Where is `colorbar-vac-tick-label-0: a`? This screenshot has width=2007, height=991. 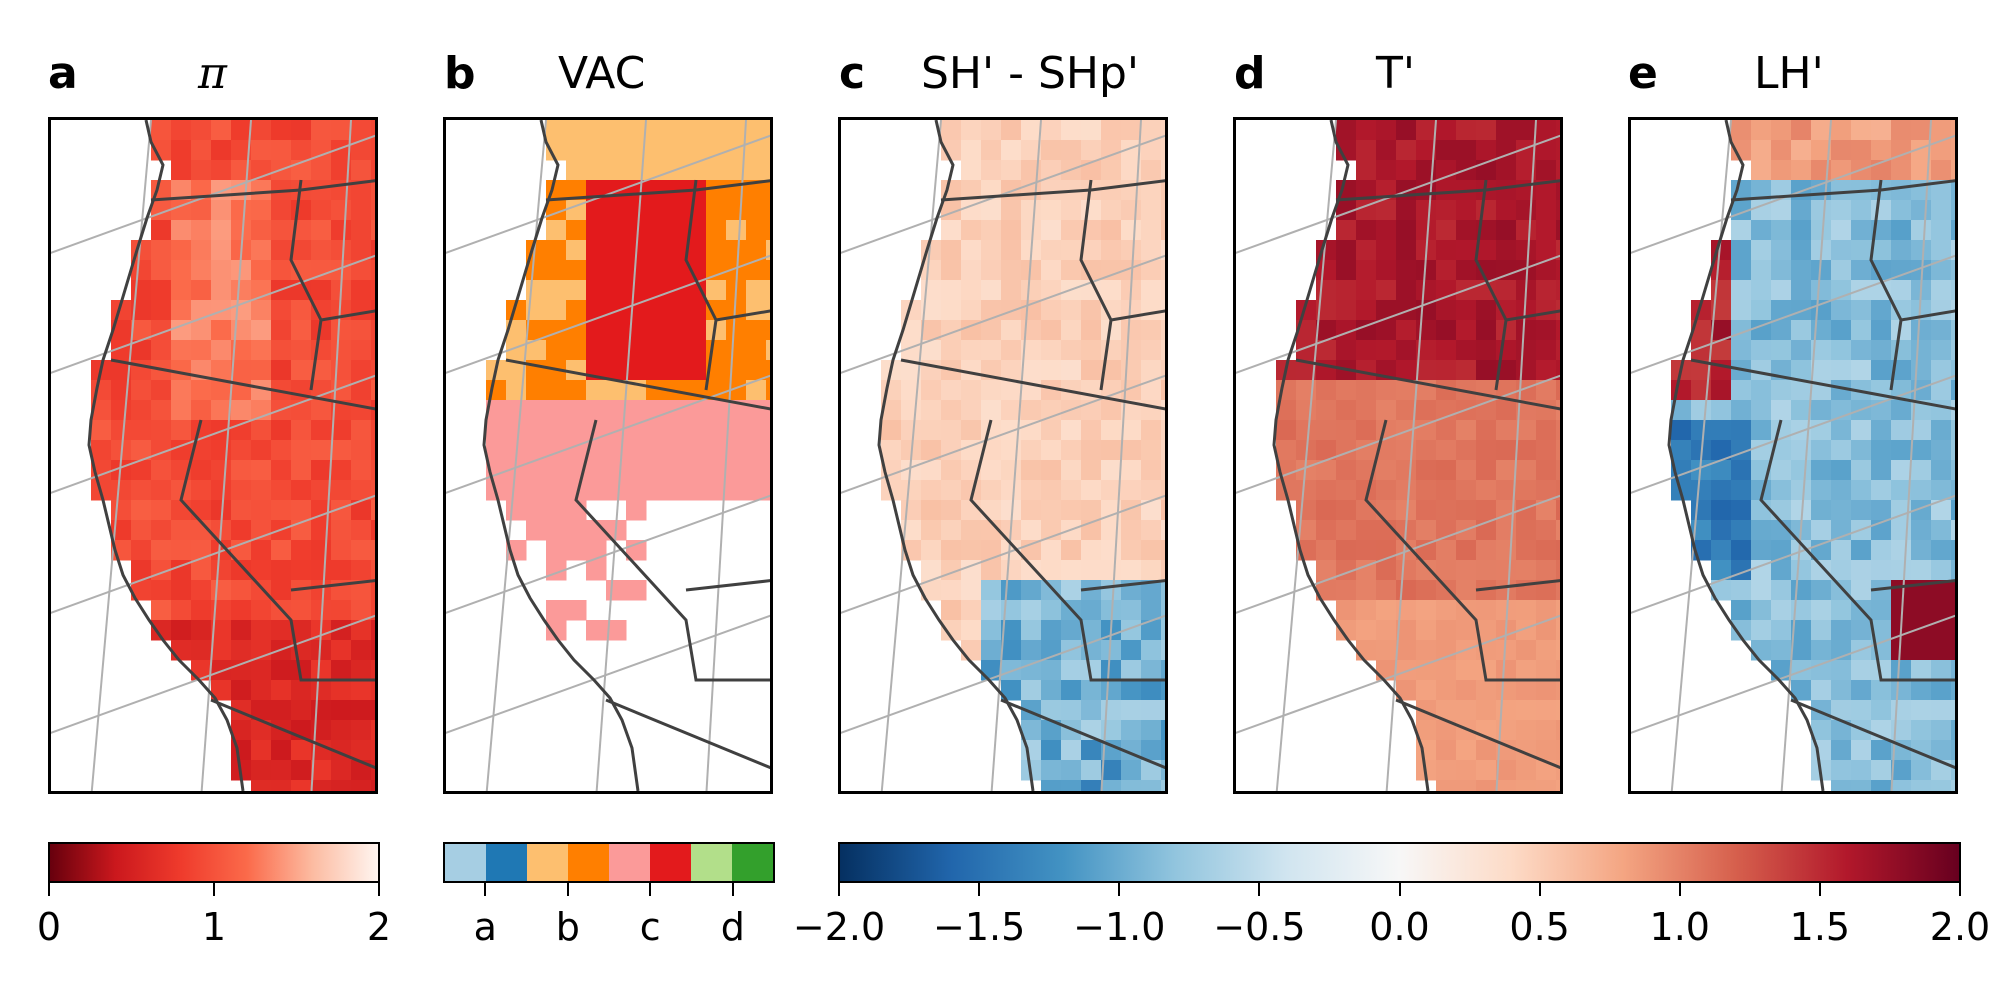 colorbar-vac-tick-label-0: a is located at coordinates (485, 927).